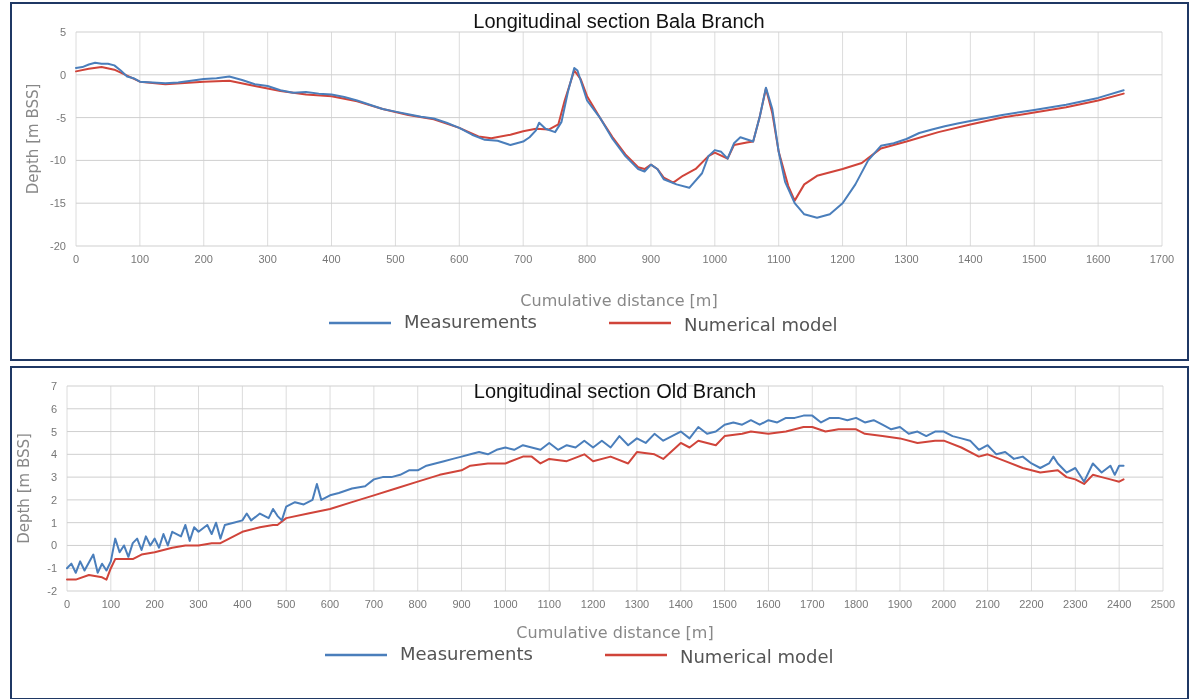 Image resolution: width=1190 pixels, height=699 pixels. Describe the element at coordinates (856, 604) in the screenshot. I see `x-tick-label: 1800` at that location.